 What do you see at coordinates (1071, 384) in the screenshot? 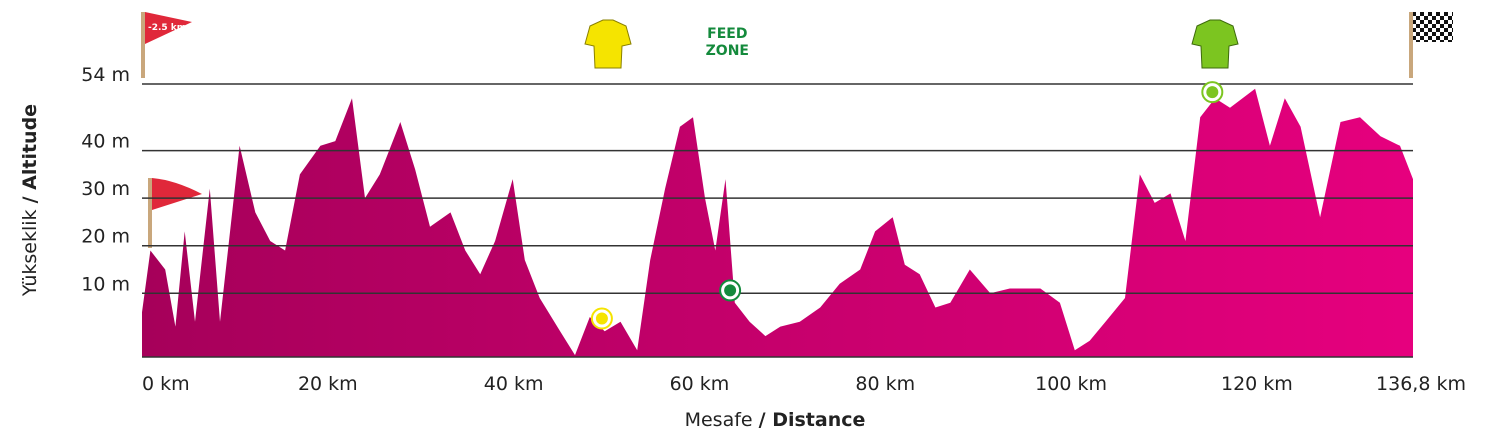
I see `x-tick-label: 100 km` at bounding box center [1071, 384].